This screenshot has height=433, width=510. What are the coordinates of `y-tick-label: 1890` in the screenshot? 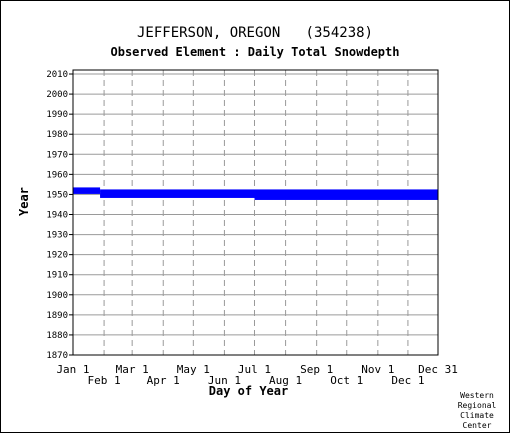 It's located at (57, 316).